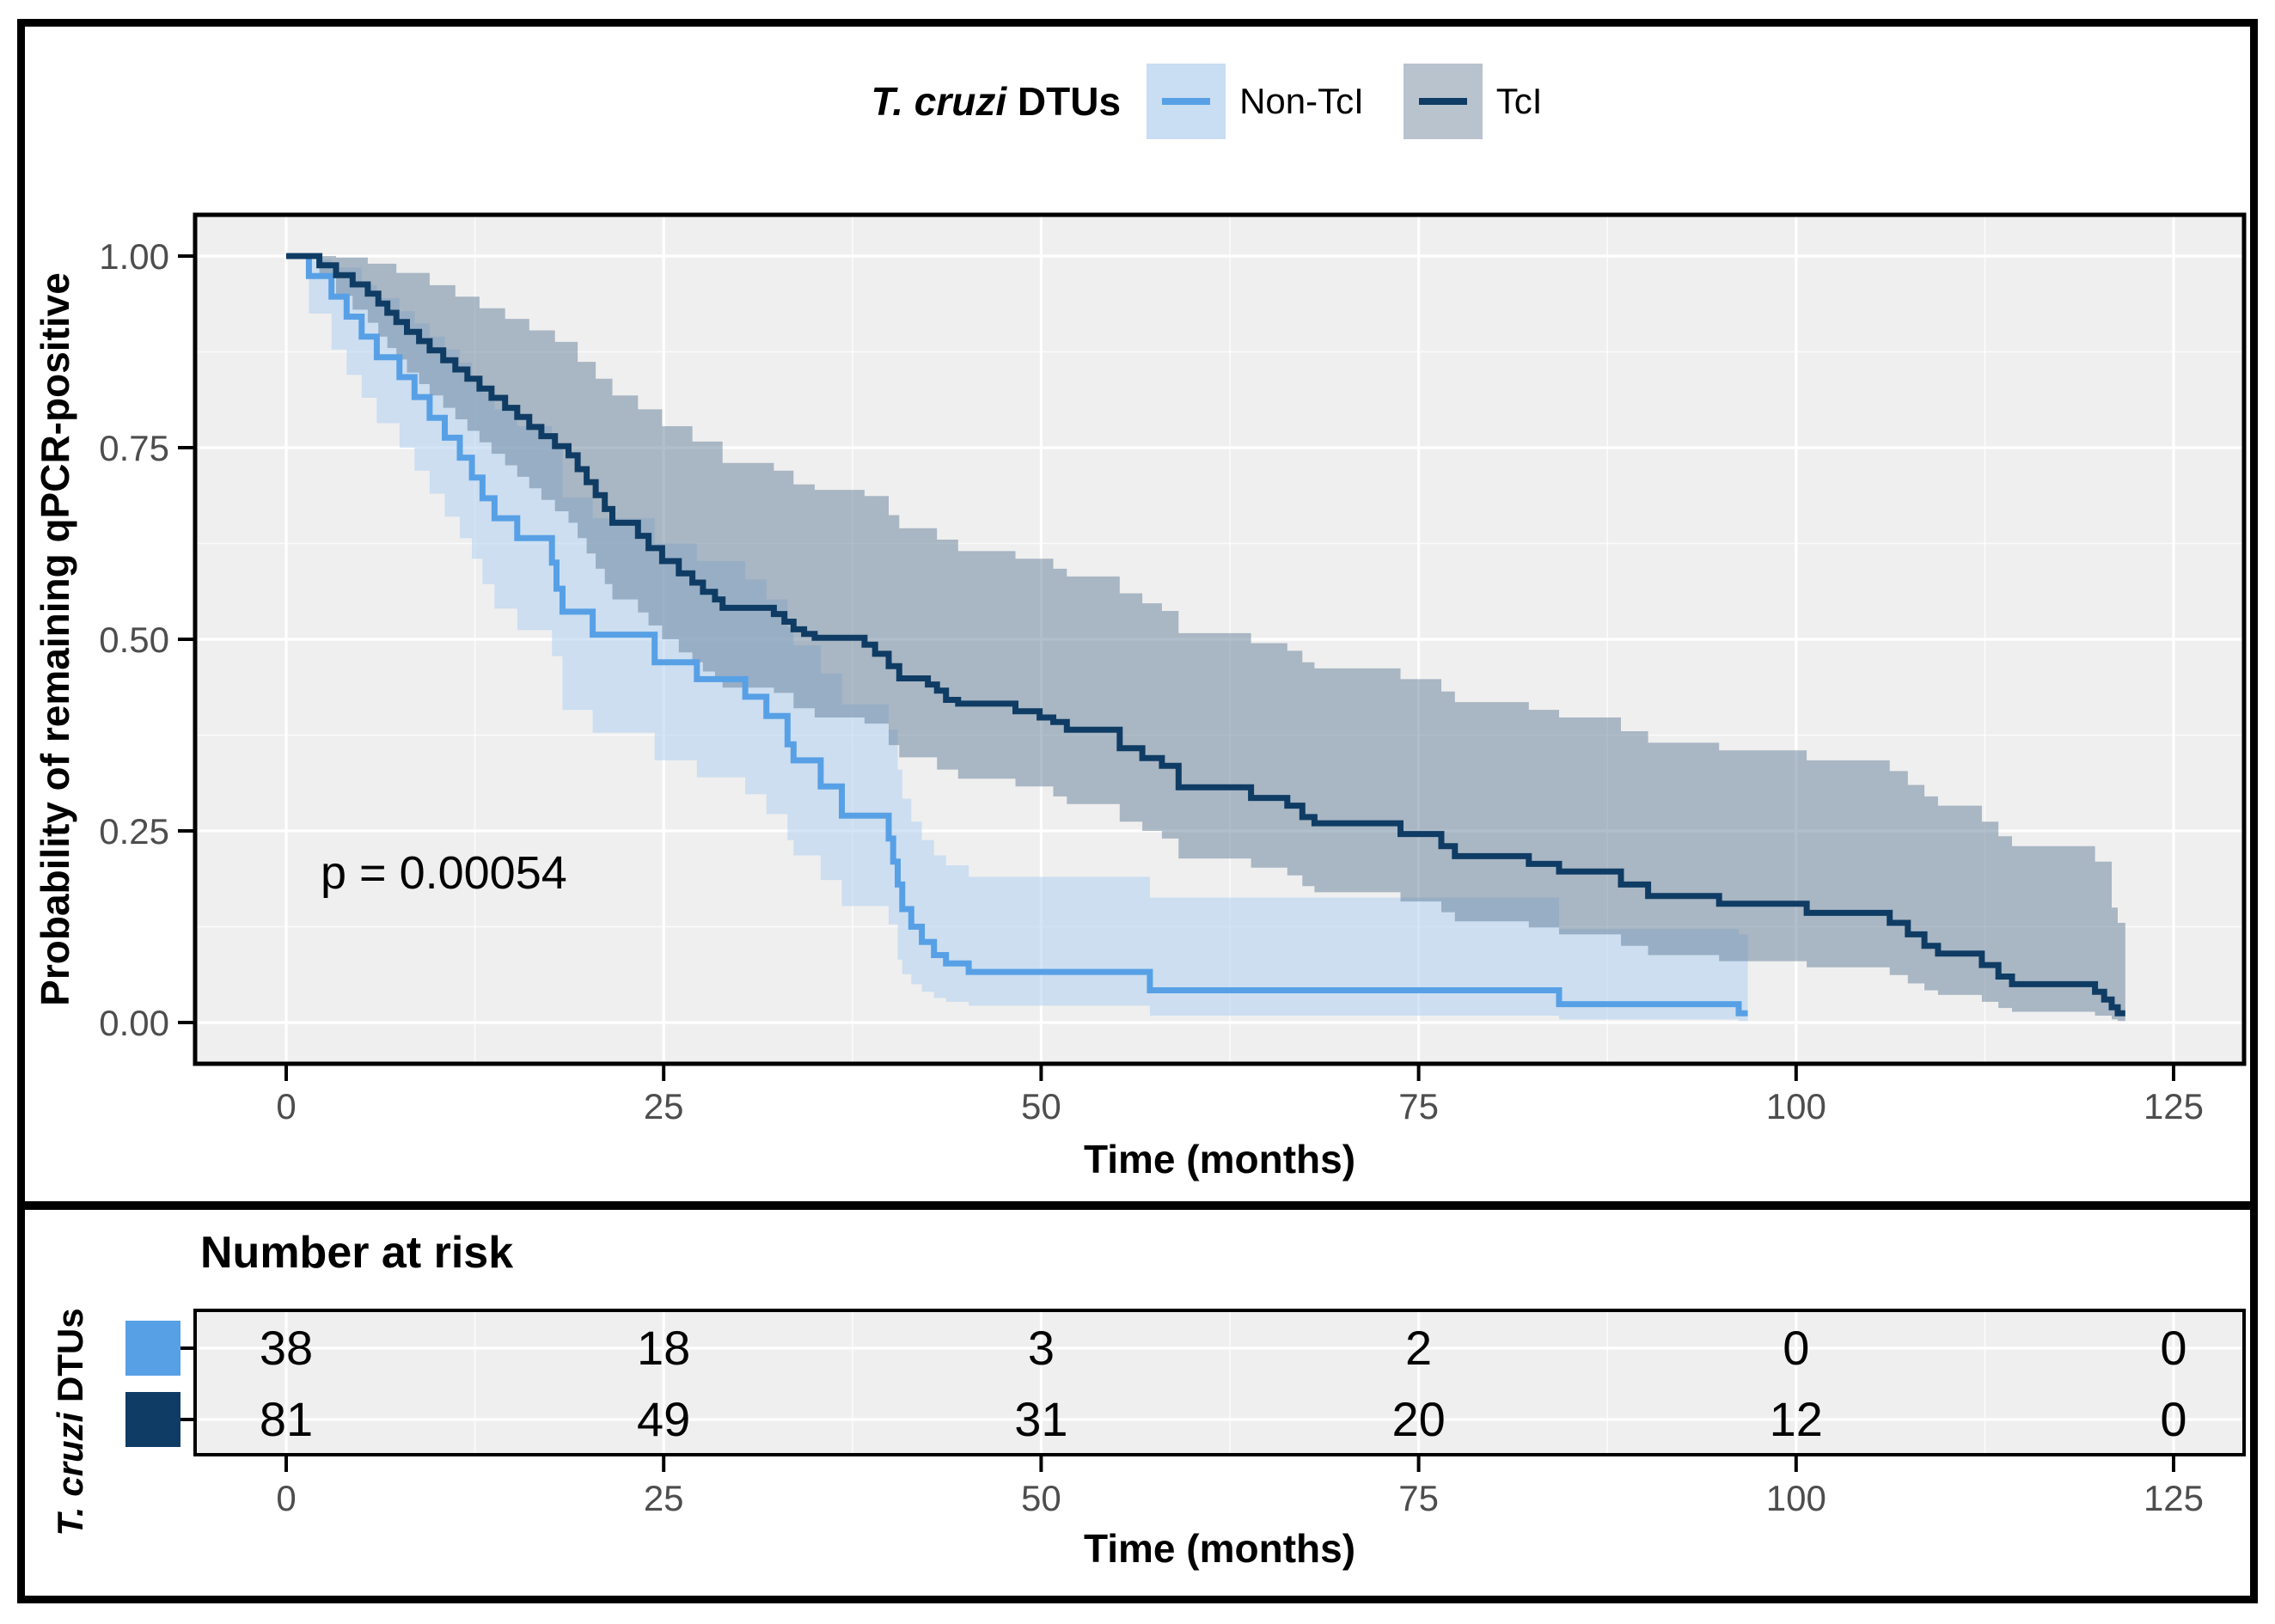 Image resolution: width=2275 pixels, height=1624 pixels. I want to click on risk-count-TcI-t0: 81, so click(286, 1419).